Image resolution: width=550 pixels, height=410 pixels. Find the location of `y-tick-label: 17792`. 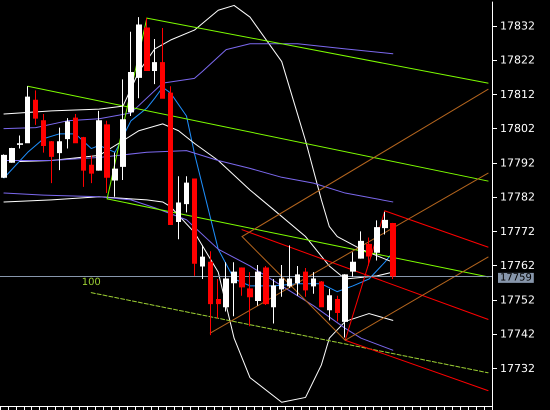

y-tick-label: 17792 is located at coordinates (517, 163).